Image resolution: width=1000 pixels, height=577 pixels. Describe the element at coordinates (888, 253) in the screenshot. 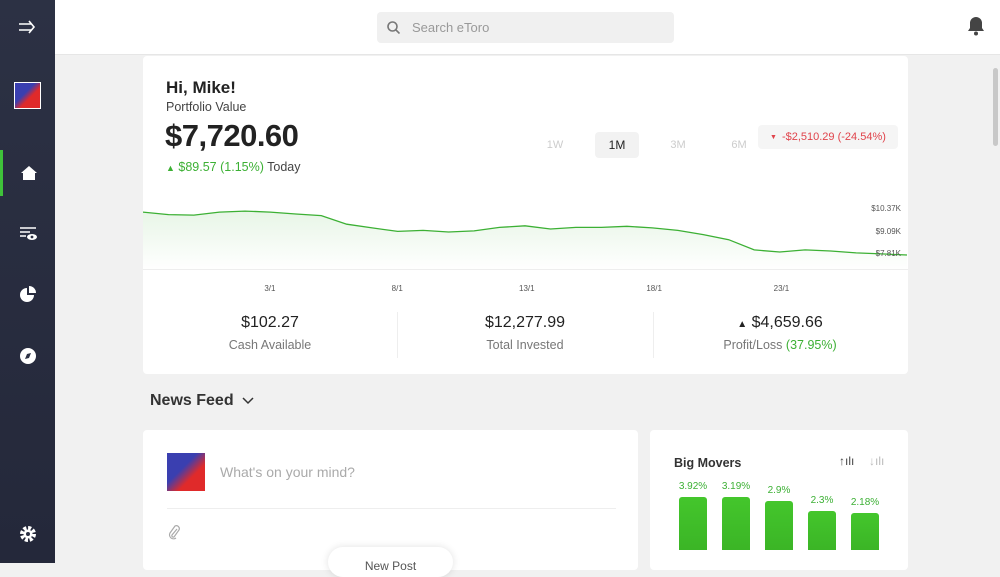

I see `y-tick-label: $7.81K` at that location.